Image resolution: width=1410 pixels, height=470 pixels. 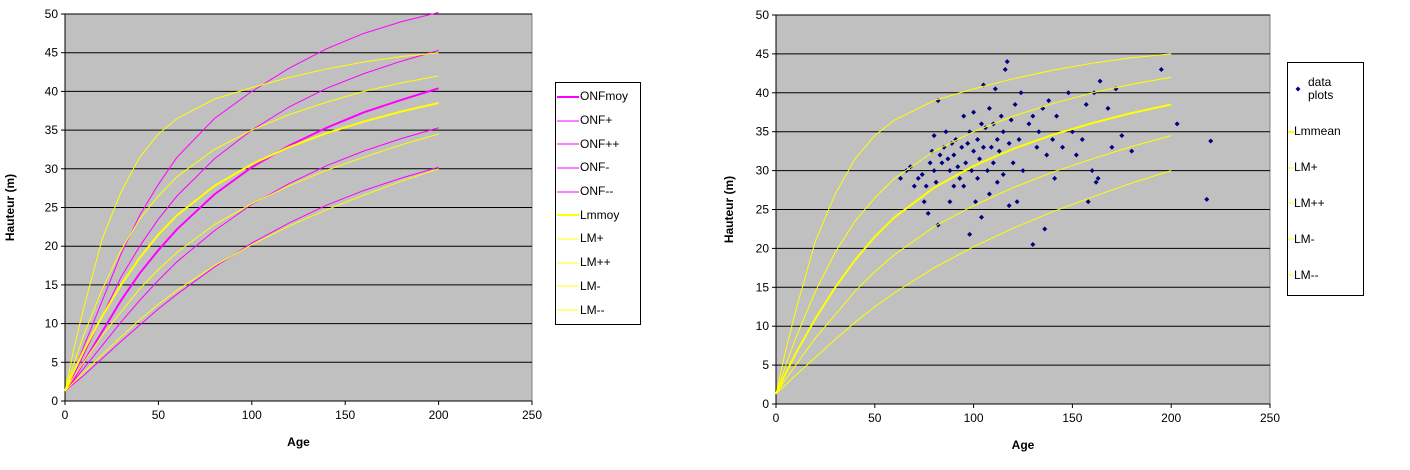 I want to click on y-tick-label: 15, so click(x=52, y=285).